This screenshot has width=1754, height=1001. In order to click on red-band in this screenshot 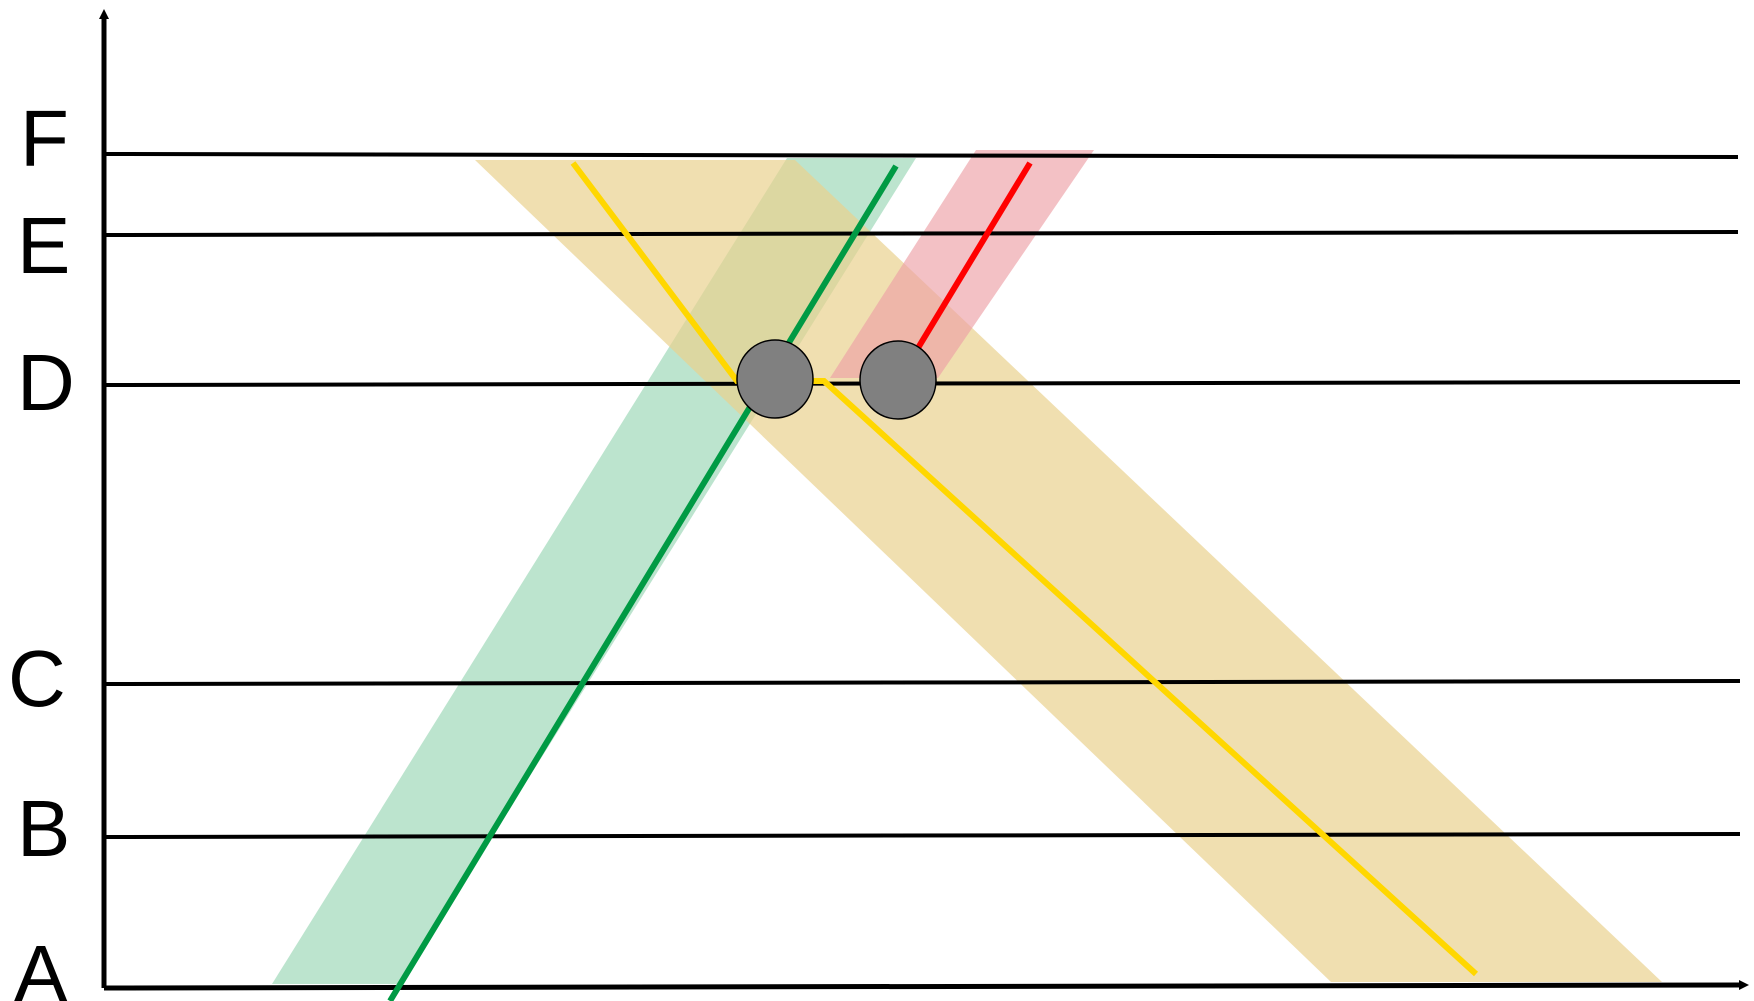, I will do `click(962, 264)`.